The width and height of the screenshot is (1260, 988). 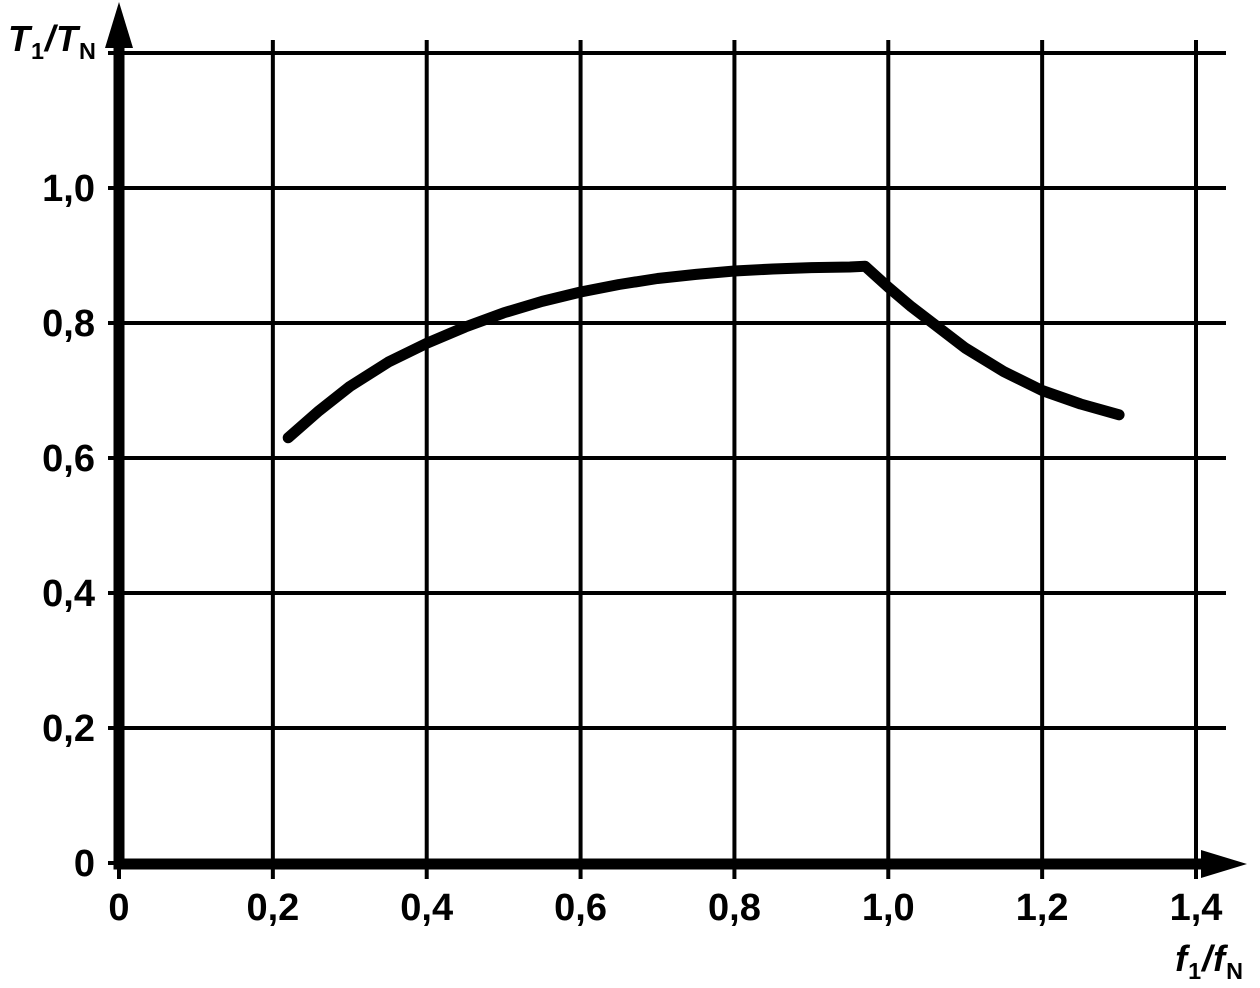 What do you see at coordinates (660, 864) in the screenshot?
I see `x-axis-line` at bounding box center [660, 864].